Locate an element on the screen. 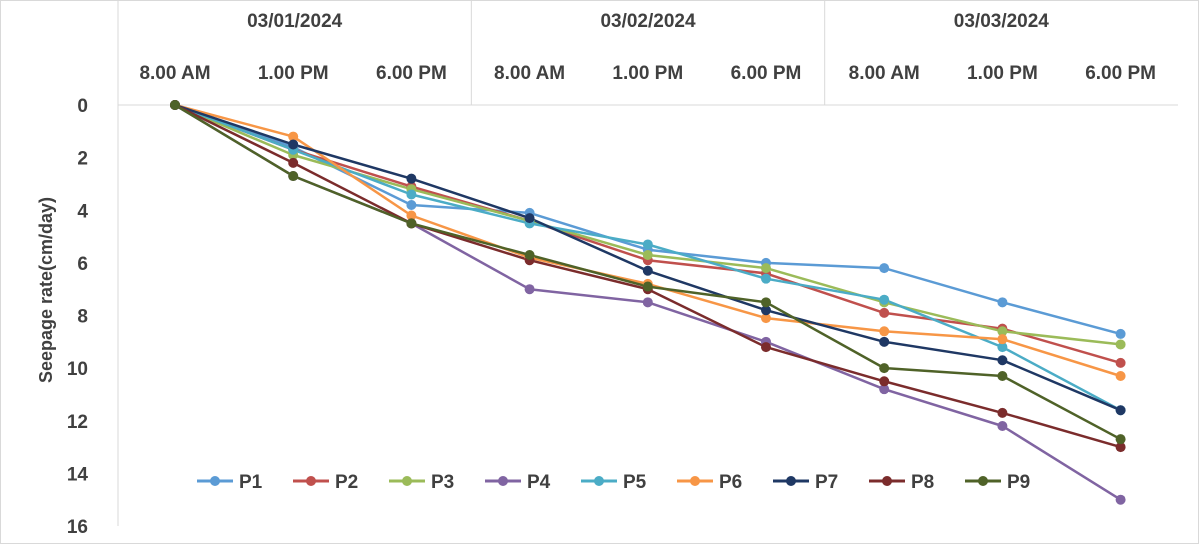 The height and width of the screenshot is (544, 1199). date-group-label: 03/02/2024 is located at coordinates (648, 21).